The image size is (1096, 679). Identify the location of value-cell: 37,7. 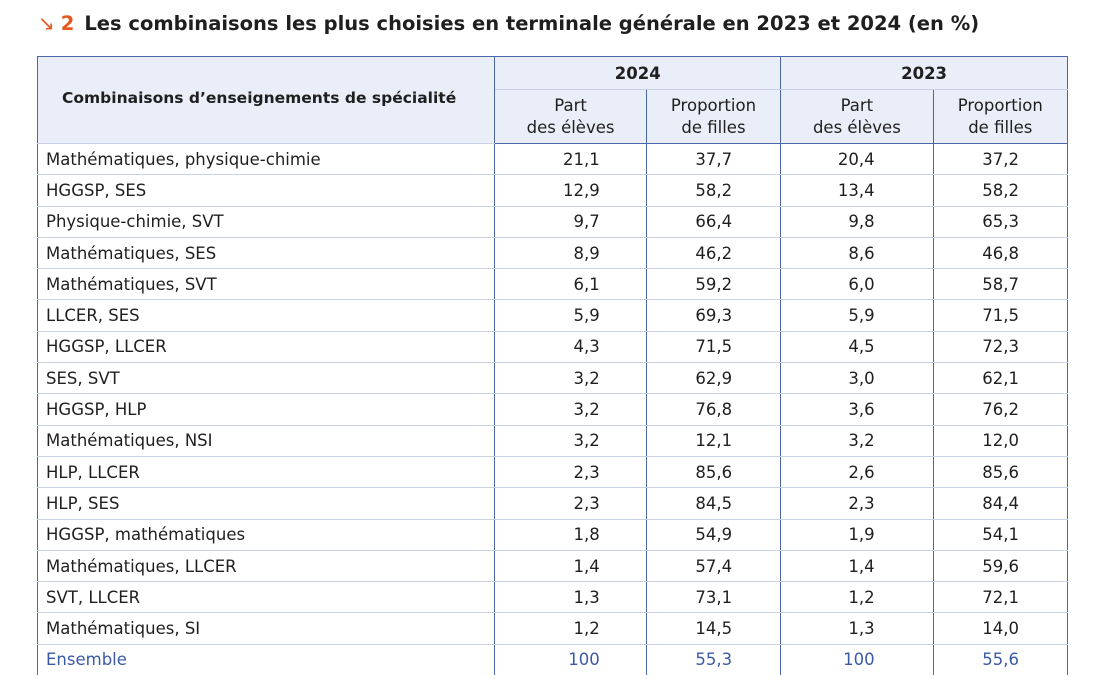
(713, 159).